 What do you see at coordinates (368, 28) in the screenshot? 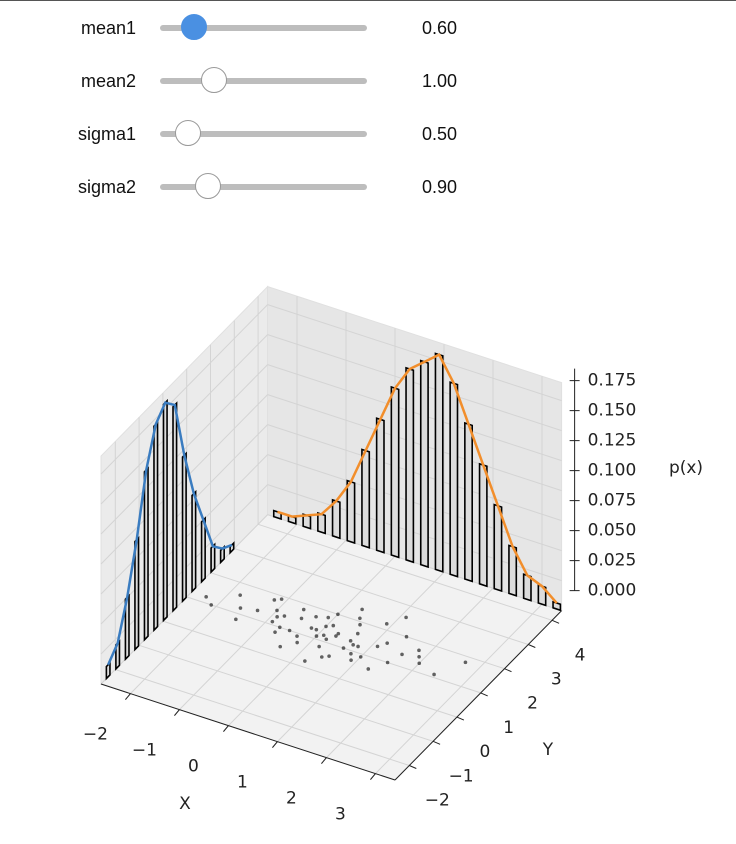
I see `slider-row: mean1 0.60` at bounding box center [368, 28].